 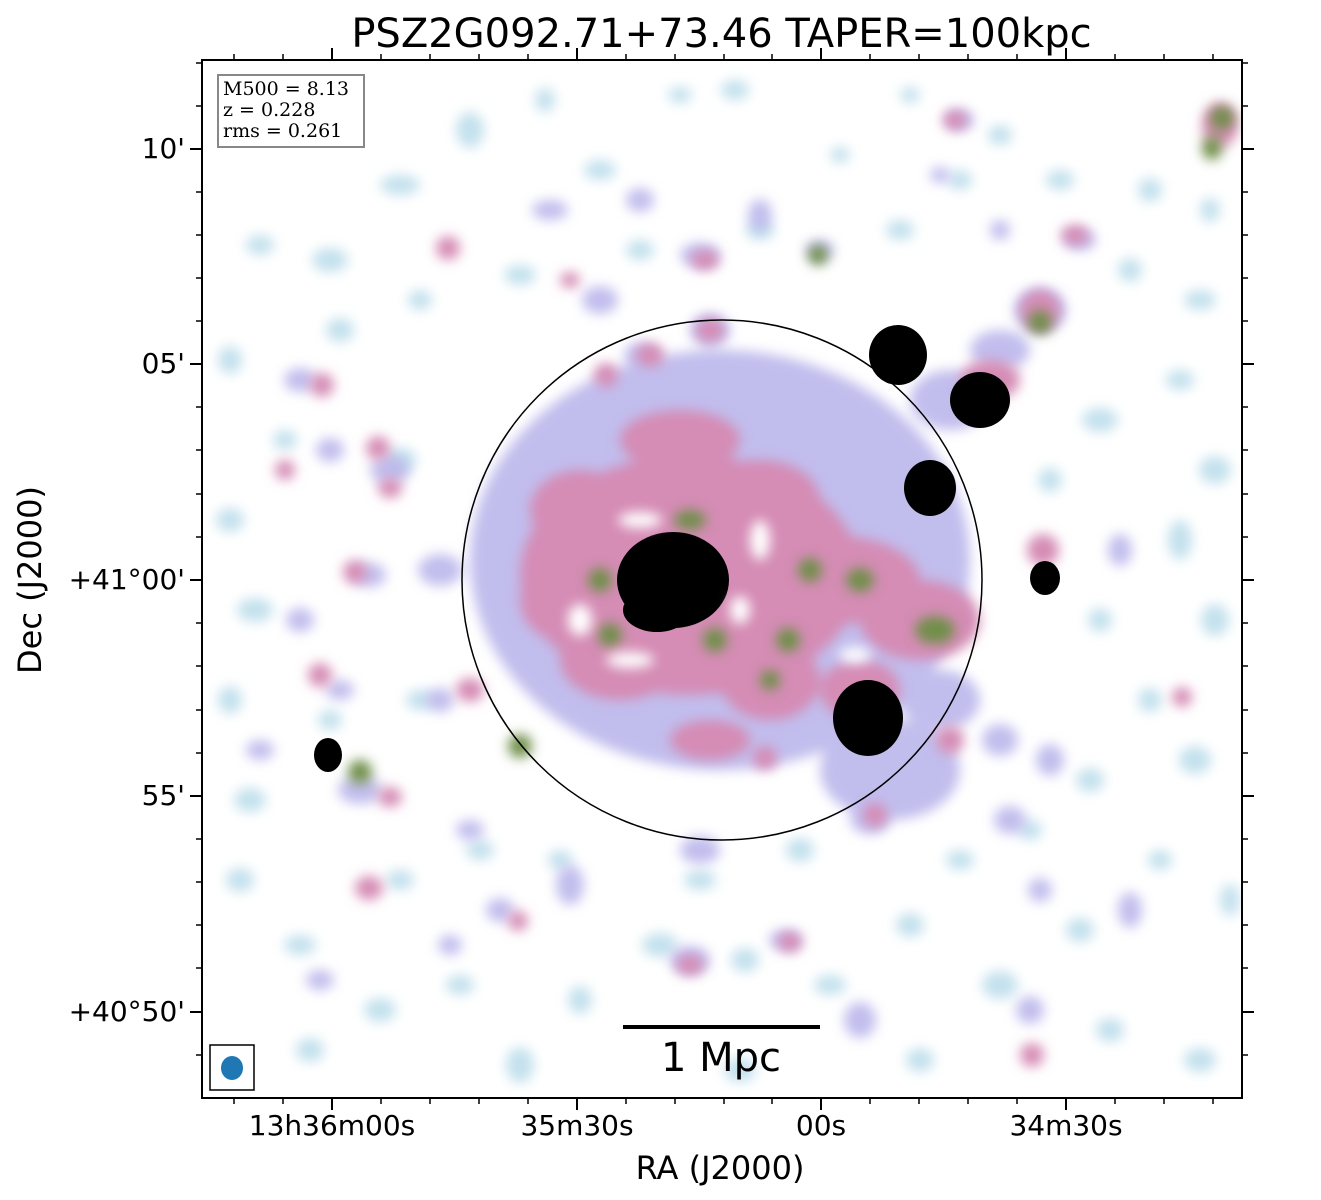 What do you see at coordinates (163, 148) in the screenshot?
I see `y-tick-label: 10'` at bounding box center [163, 148].